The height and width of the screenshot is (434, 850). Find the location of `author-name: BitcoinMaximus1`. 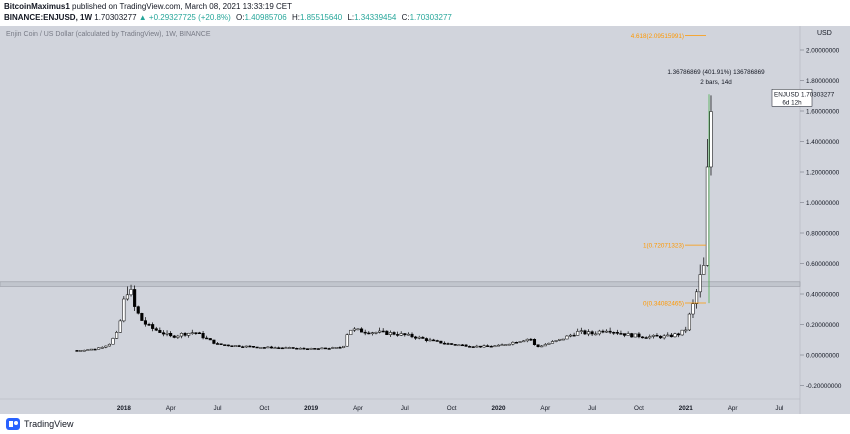

author-name: BitcoinMaximus1 is located at coordinates (37, 6).